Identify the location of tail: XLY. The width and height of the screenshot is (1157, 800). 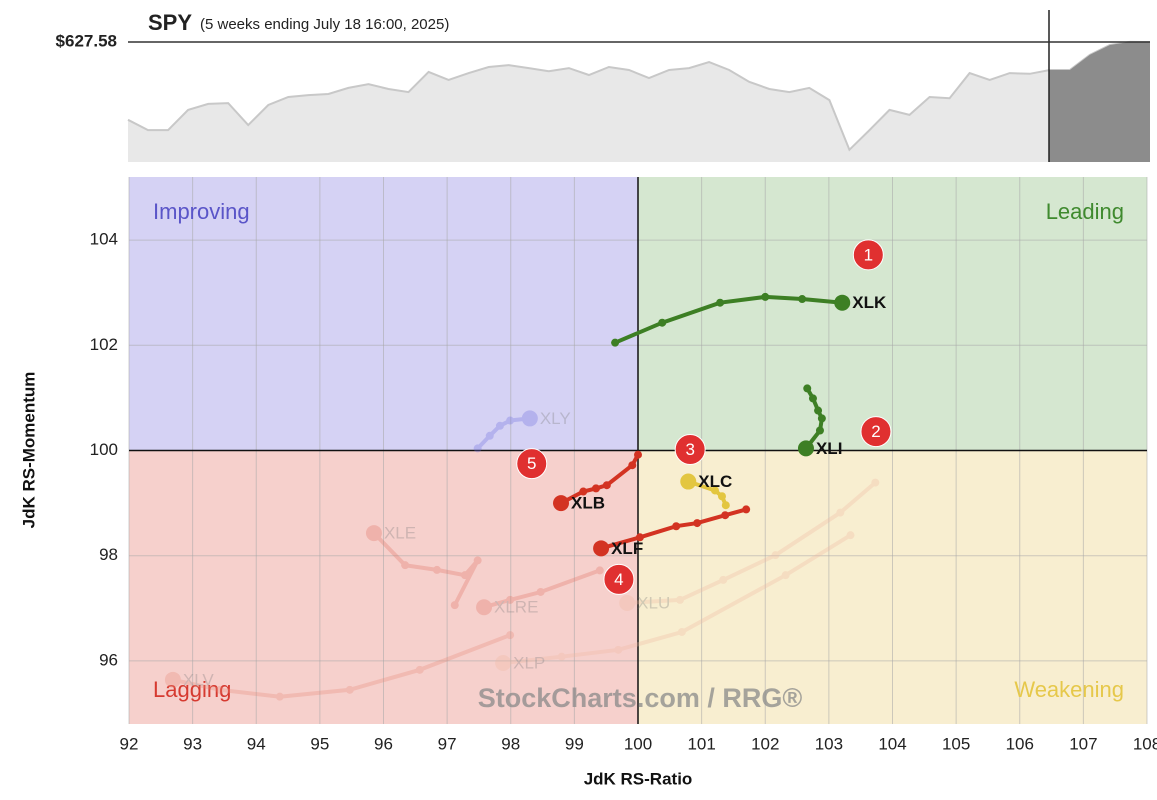
(522, 431).